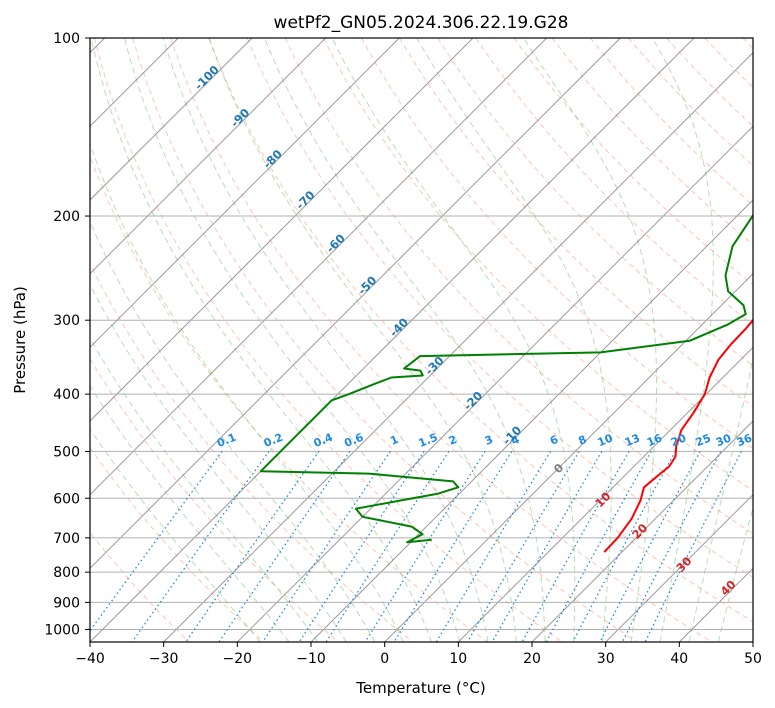  Describe the element at coordinates (384, 659) in the screenshot. I see `x-tick-label: 0` at that location.